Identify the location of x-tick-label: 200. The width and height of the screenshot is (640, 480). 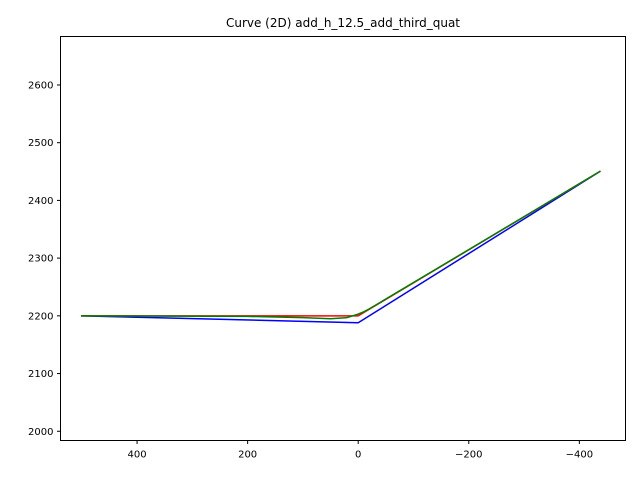
(247, 455).